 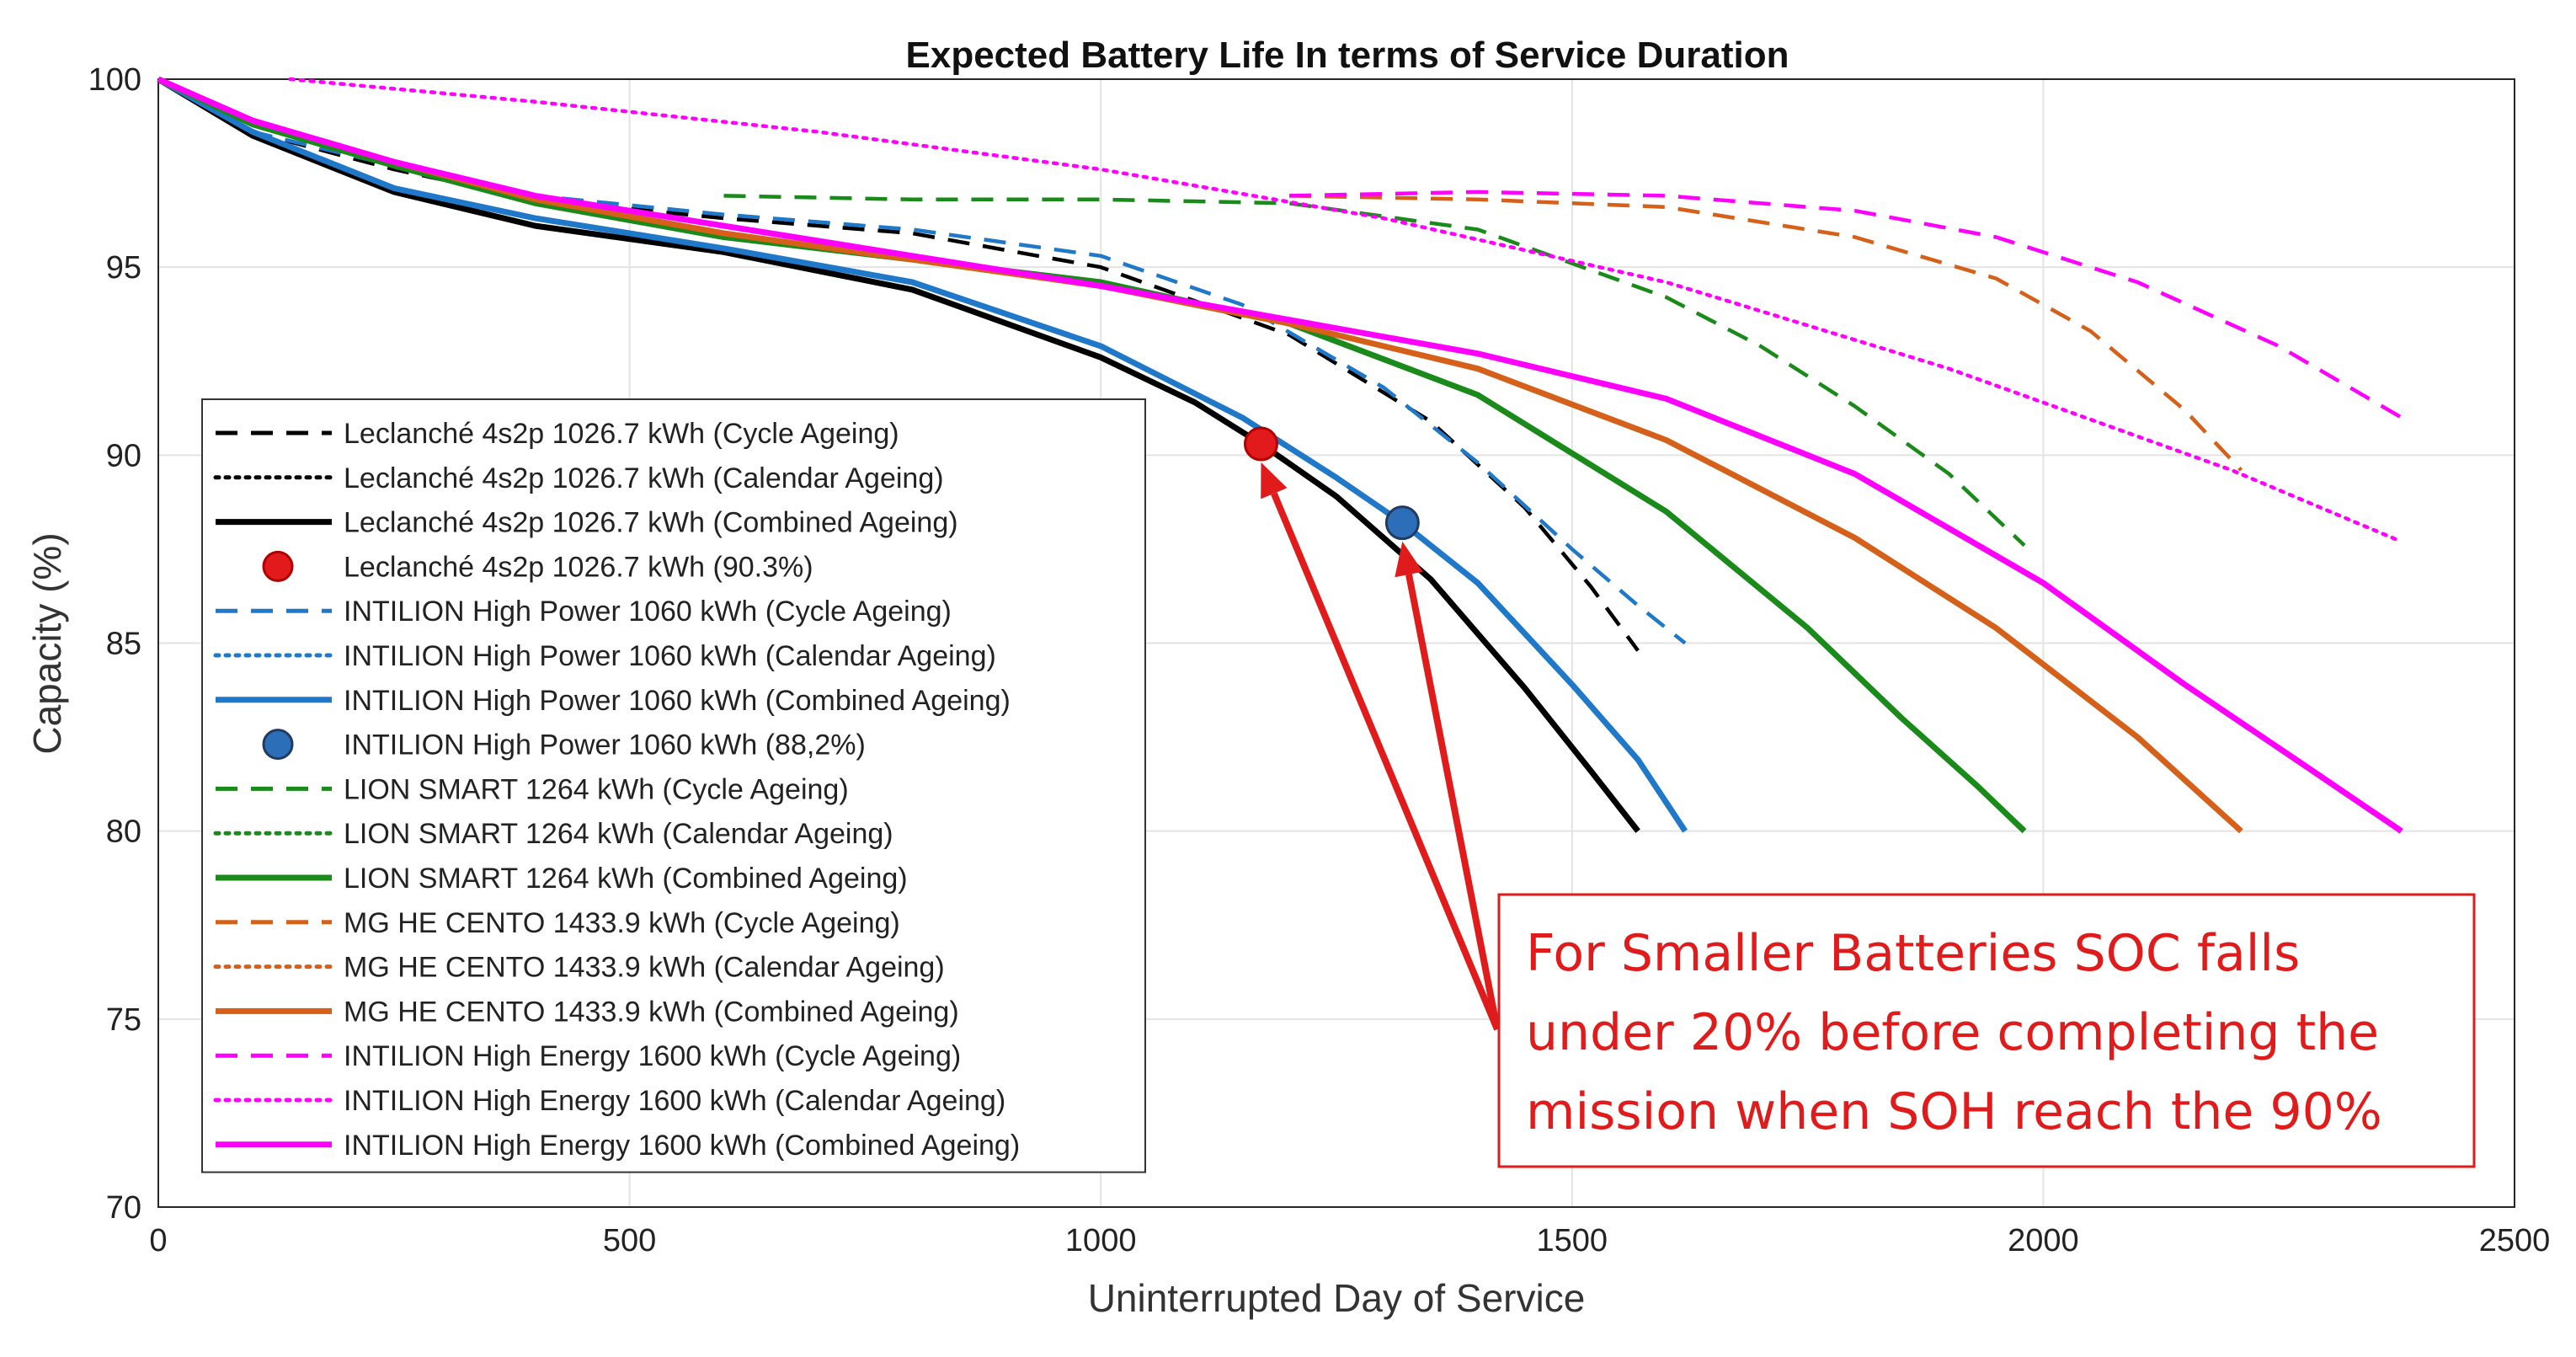 I want to click on annotation-box, so click(x=1986, y=1030).